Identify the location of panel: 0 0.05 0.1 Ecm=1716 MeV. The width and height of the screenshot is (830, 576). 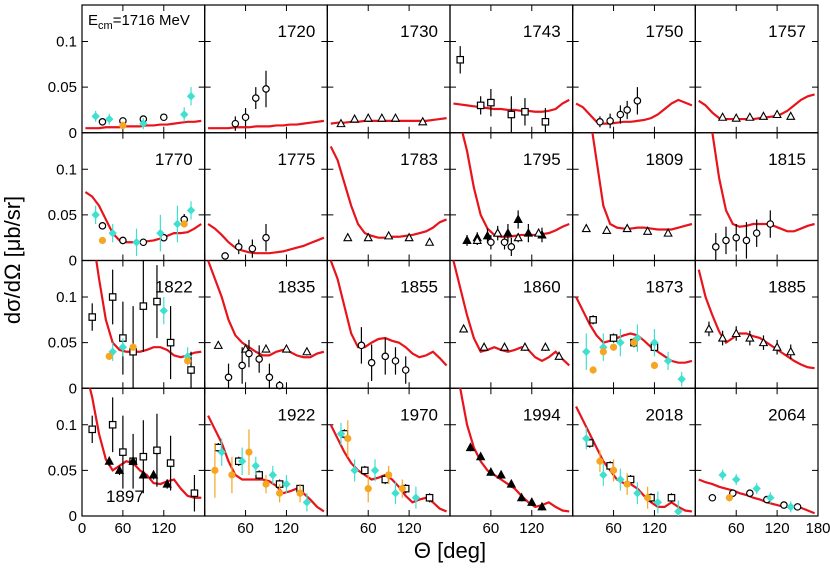
(127, 73).